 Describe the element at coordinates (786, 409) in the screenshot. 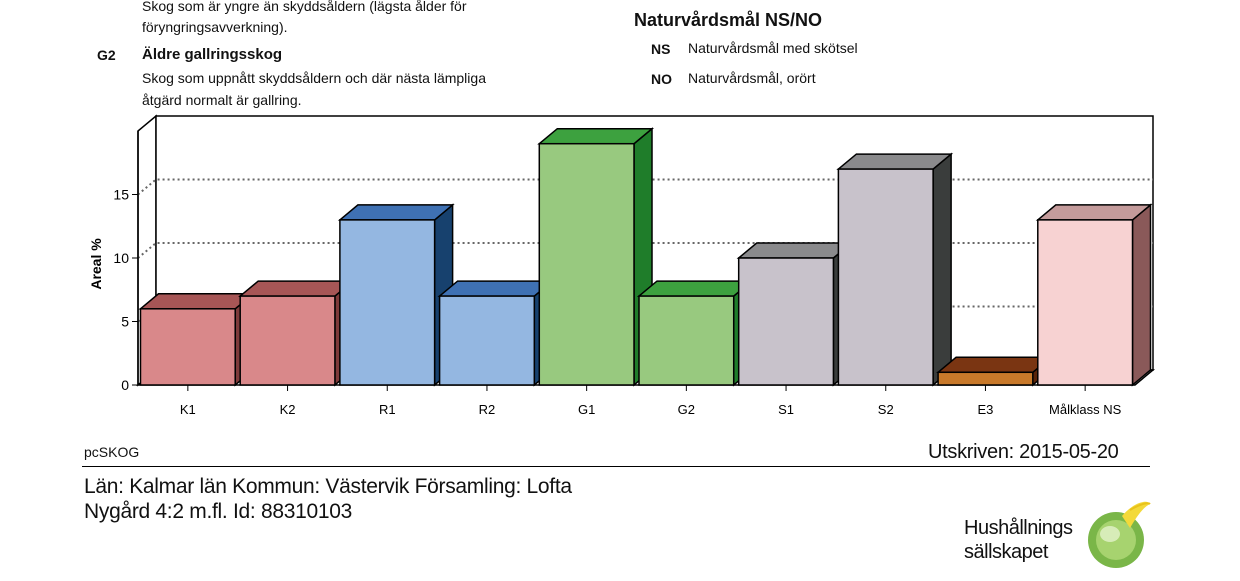

I see `x-tick-label: S1` at that location.